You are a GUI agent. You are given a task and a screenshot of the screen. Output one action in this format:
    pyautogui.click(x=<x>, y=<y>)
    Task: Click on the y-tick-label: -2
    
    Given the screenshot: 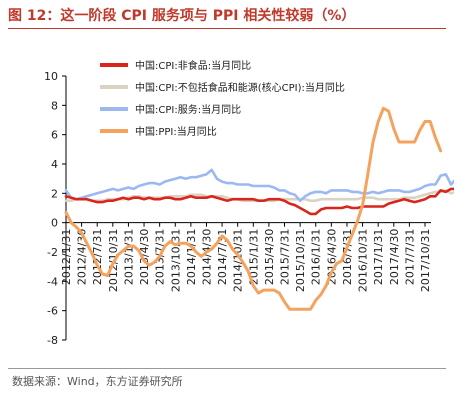 What is the action you would take?
    pyautogui.click(x=52, y=252)
    